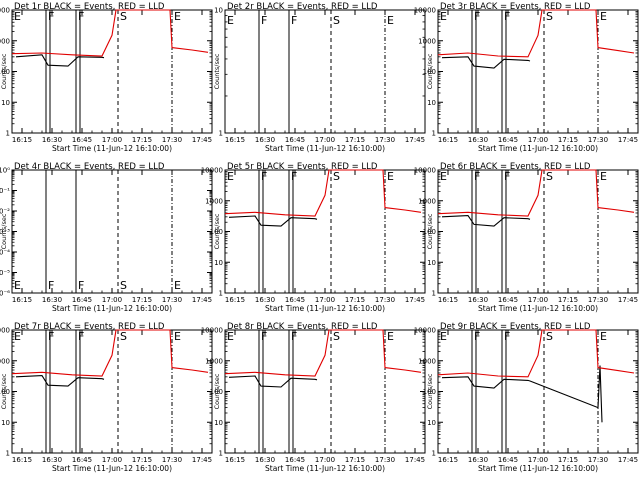 This screenshot has width=640, height=480. What do you see at coordinates (302, 7) in the screenshot?
I see `chart-title: Det 2r BLACK = Events, RED = LLD` at bounding box center [302, 7].